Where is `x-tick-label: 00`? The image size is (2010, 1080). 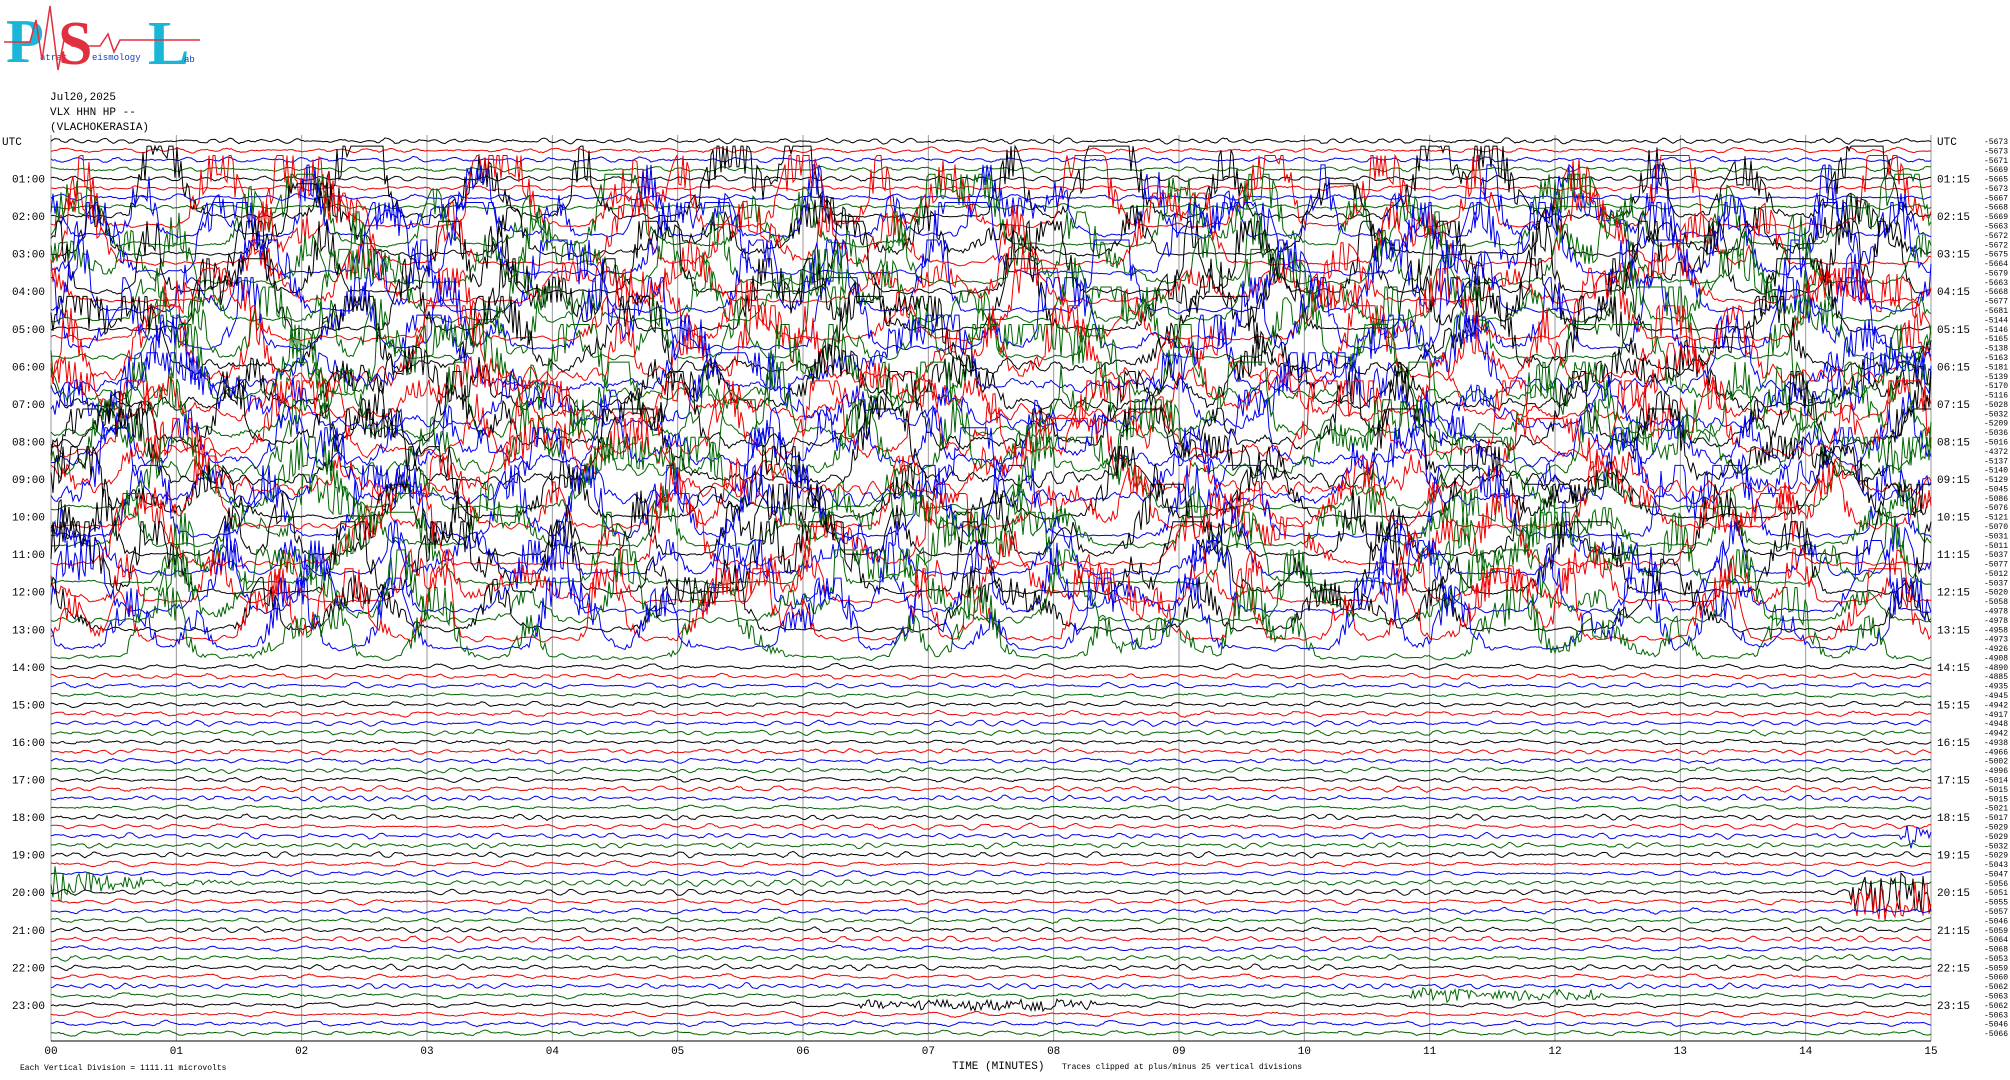 x-tick-label: 00 is located at coordinates (50, 1052).